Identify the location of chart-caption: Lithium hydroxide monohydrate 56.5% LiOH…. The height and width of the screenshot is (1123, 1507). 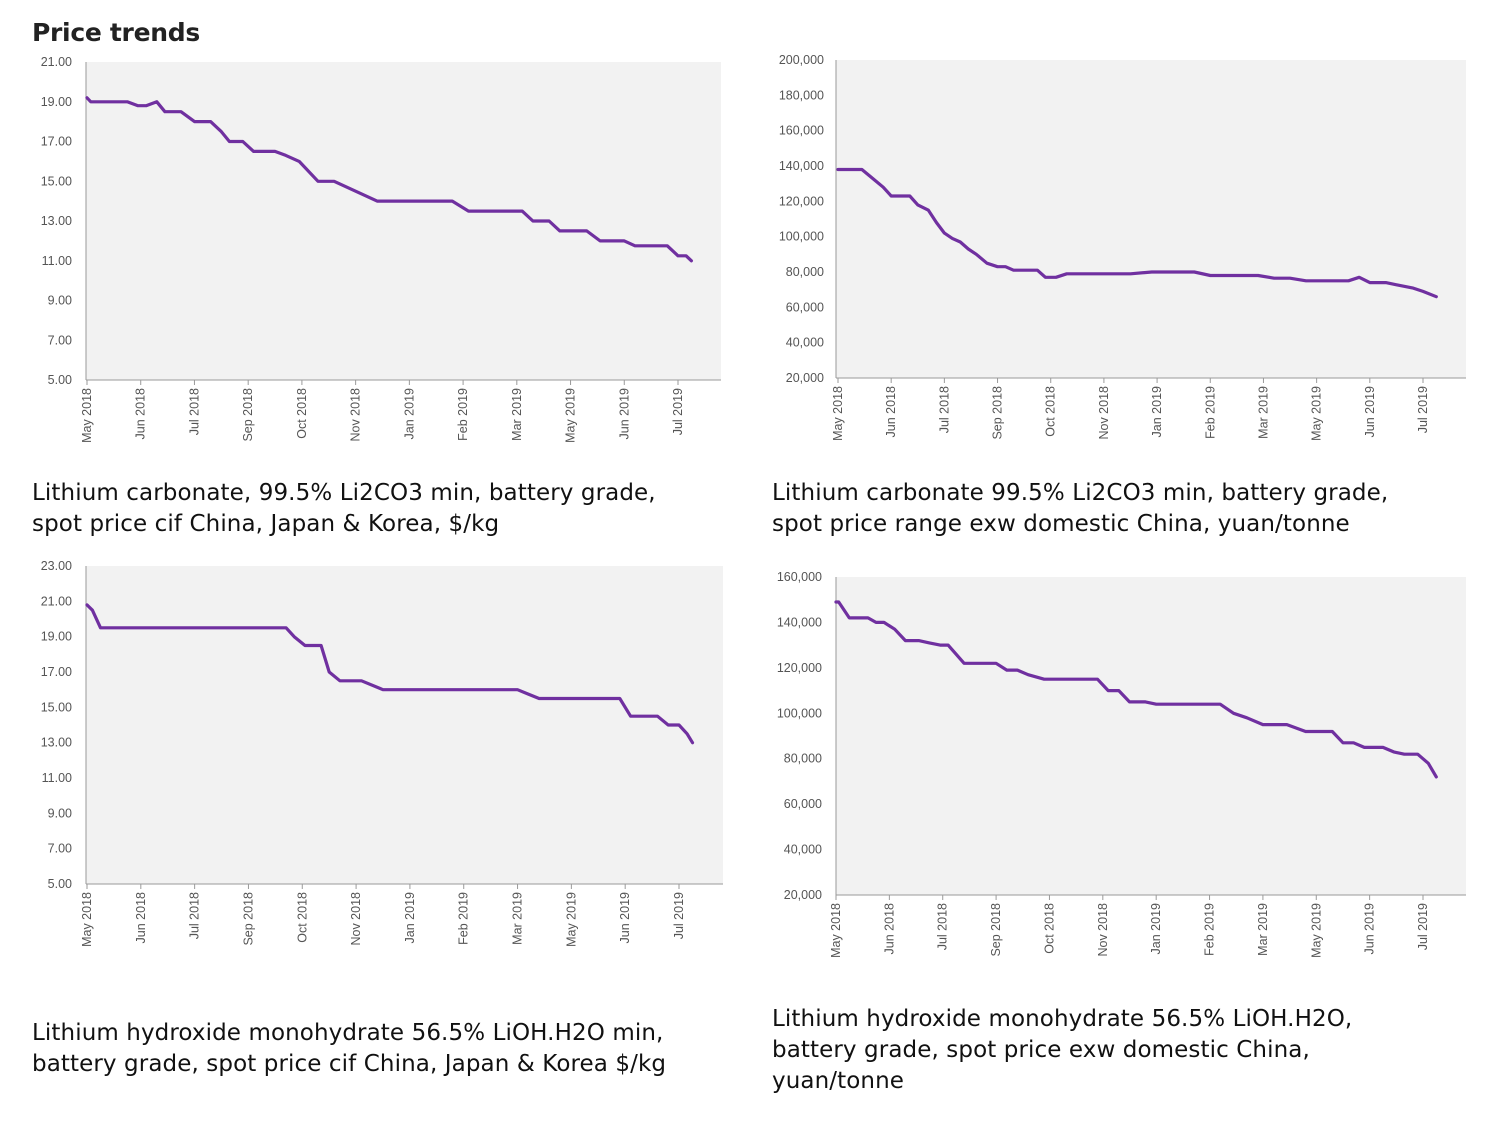
(1132, 1050).